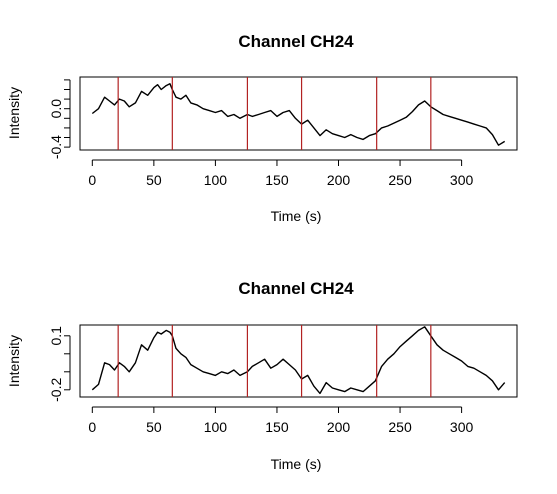  I want to click on y-axis: -0.2 0.1, so click(59, 364).